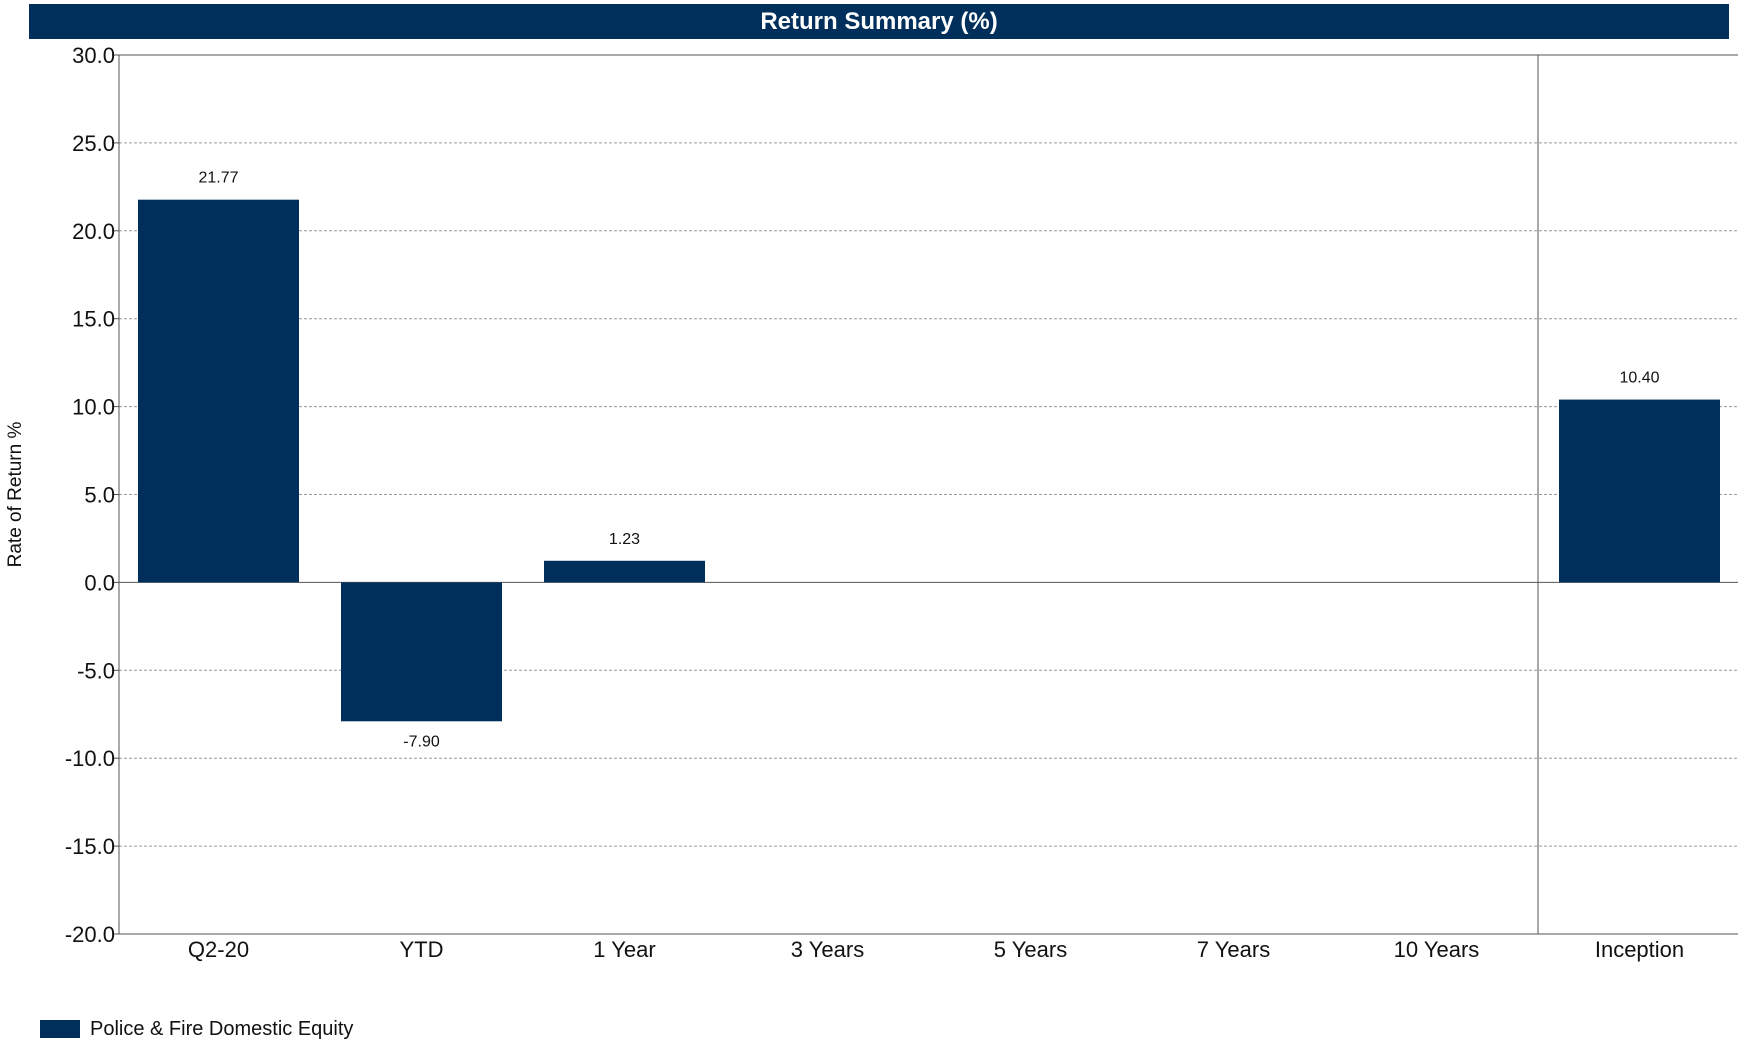  I want to click on y-tick-label: -5.0, so click(96, 670).